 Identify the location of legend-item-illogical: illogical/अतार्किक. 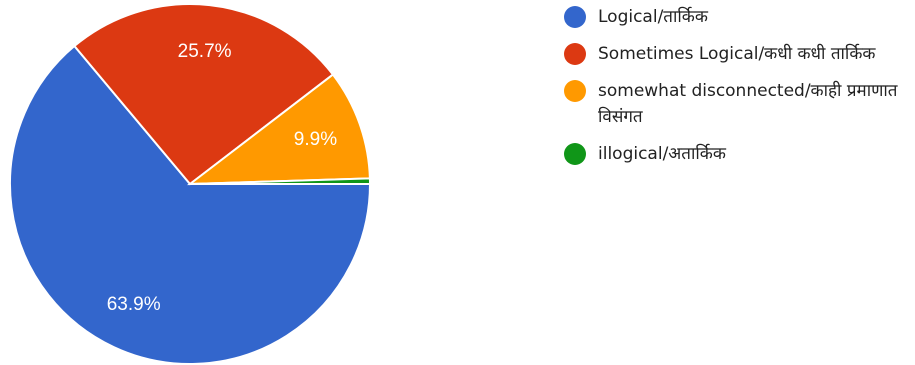
(736, 154).